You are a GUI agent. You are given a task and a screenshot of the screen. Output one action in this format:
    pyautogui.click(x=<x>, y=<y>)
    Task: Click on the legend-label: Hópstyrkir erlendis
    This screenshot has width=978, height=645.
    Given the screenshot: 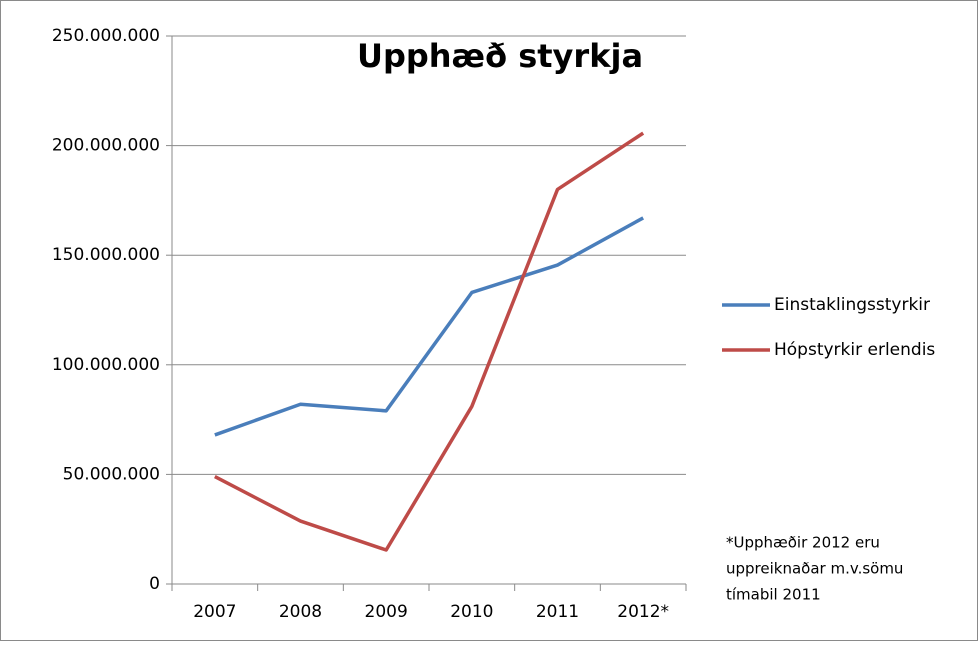 What is the action you would take?
    pyautogui.click(x=854, y=350)
    